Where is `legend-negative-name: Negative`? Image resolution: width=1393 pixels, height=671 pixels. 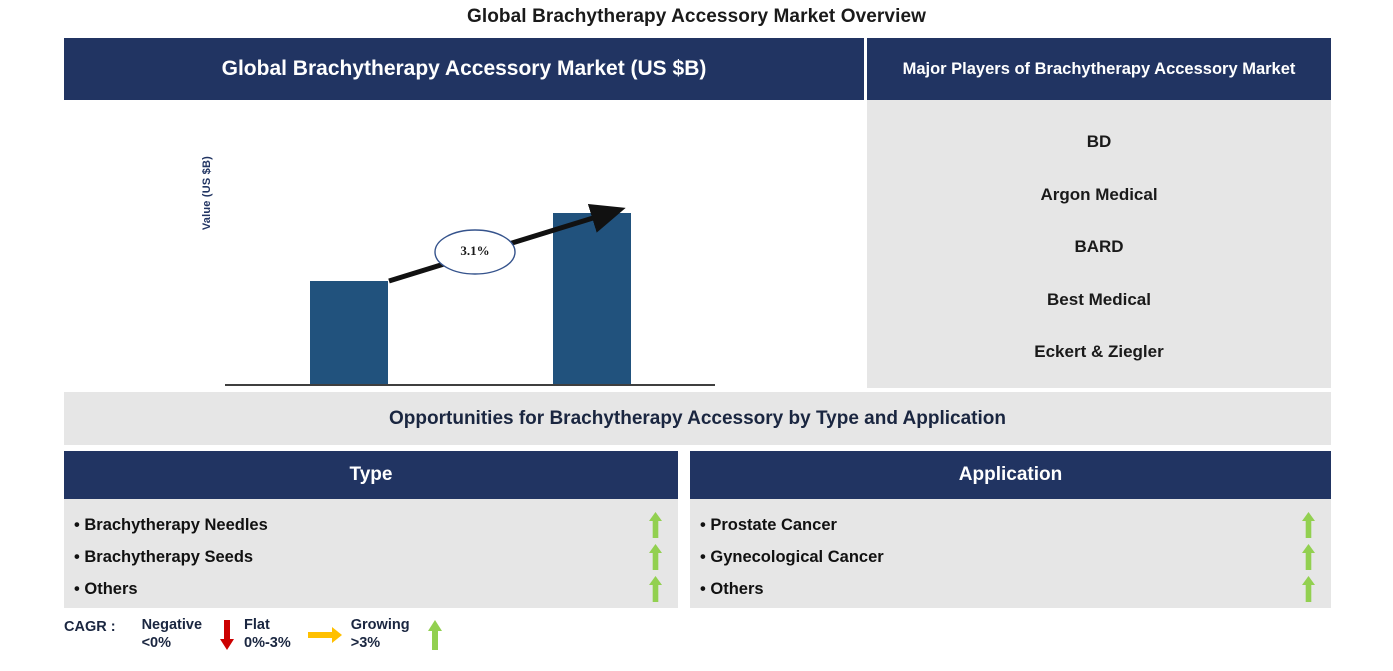 legend-negative-name: Negative is located at coordinates (172, 625).